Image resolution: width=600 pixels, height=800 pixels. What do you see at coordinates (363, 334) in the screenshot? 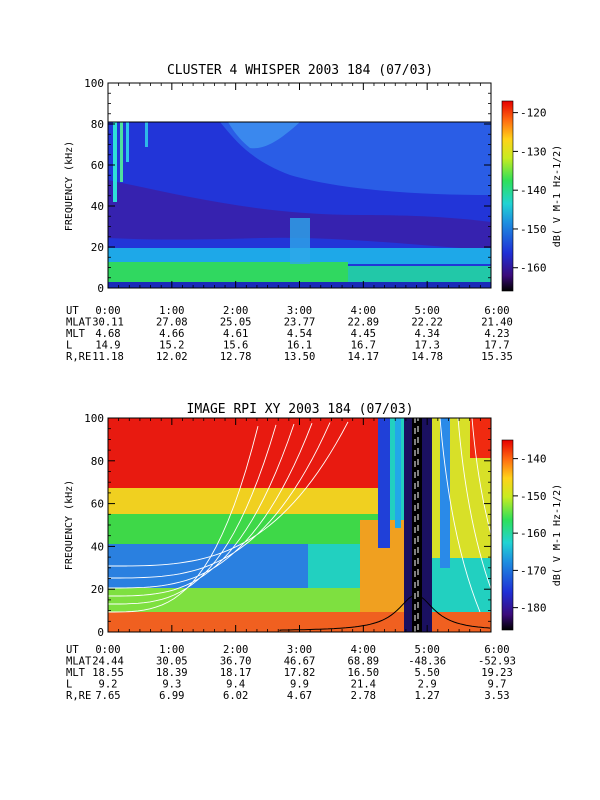
I see `ephemeris-value: 4.45` at bounding box center [363, 334].